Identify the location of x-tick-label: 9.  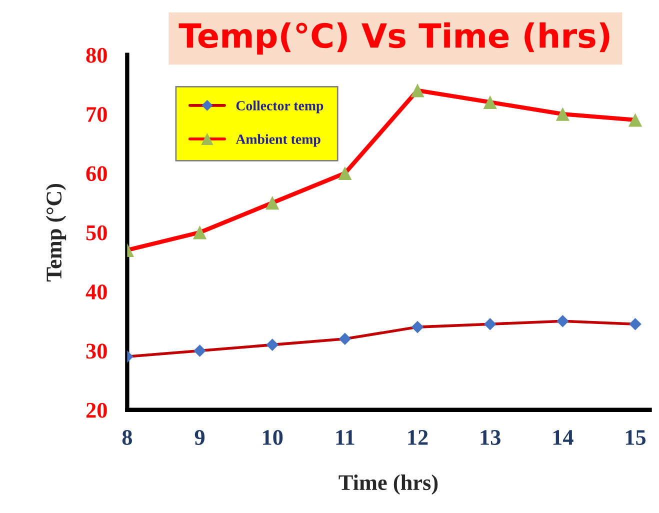
(199, 437).